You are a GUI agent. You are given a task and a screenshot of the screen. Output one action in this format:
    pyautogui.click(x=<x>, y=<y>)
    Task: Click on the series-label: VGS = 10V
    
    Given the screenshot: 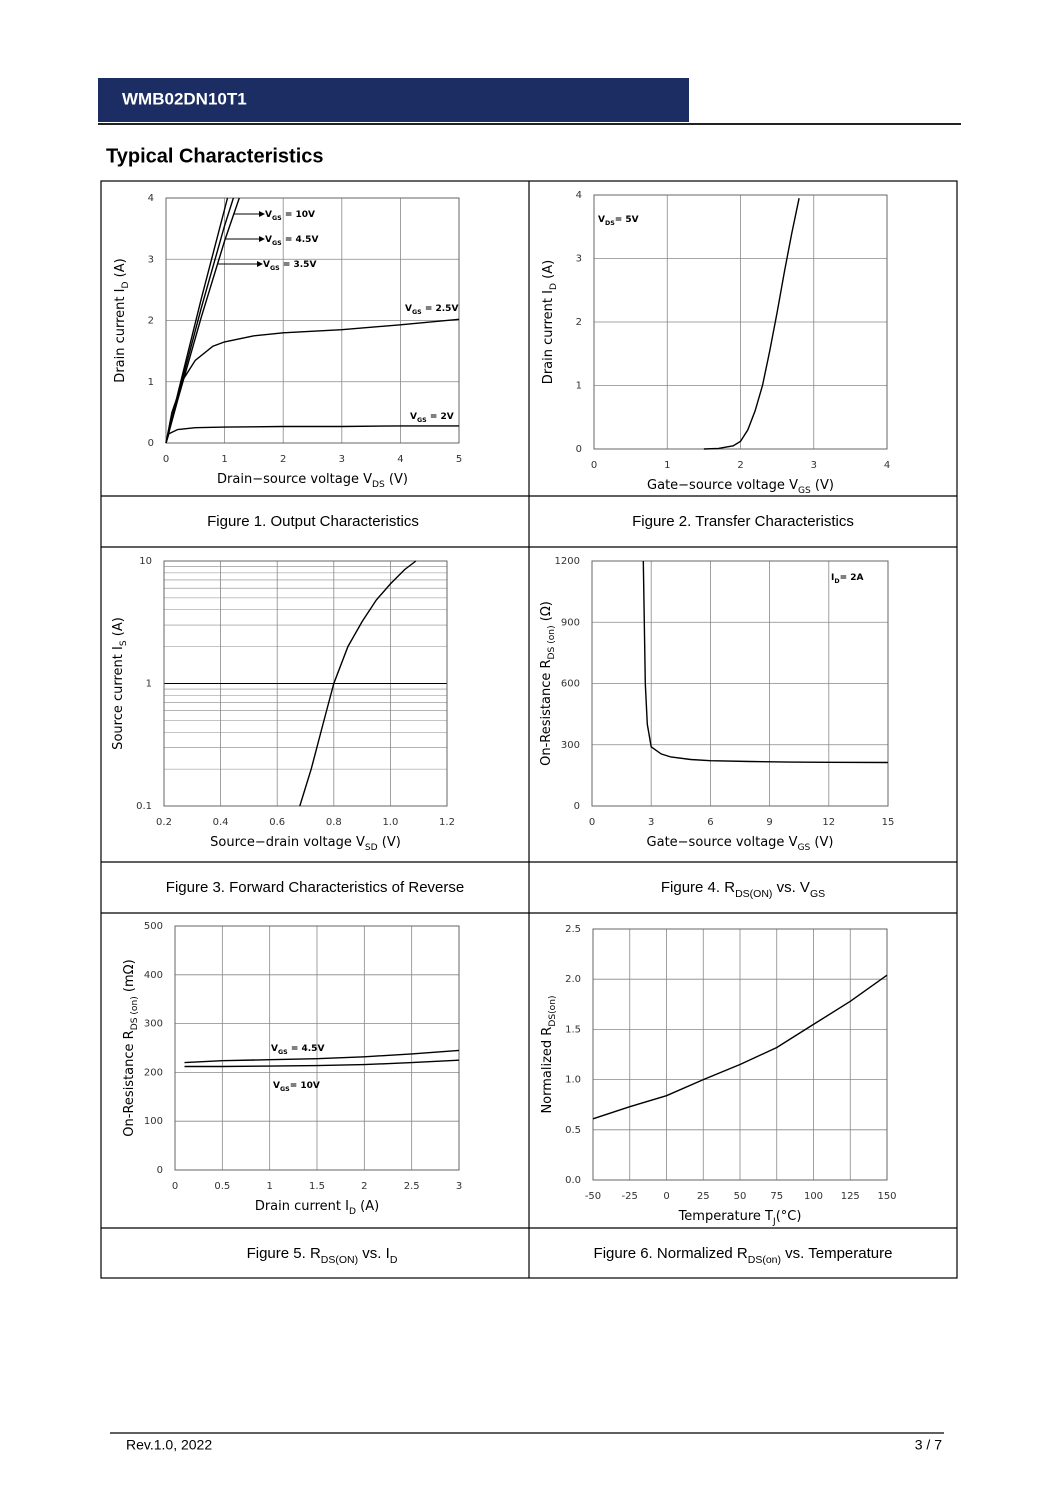 What is the action you would take?
    pyautogui.click(x=290, y=216)
    